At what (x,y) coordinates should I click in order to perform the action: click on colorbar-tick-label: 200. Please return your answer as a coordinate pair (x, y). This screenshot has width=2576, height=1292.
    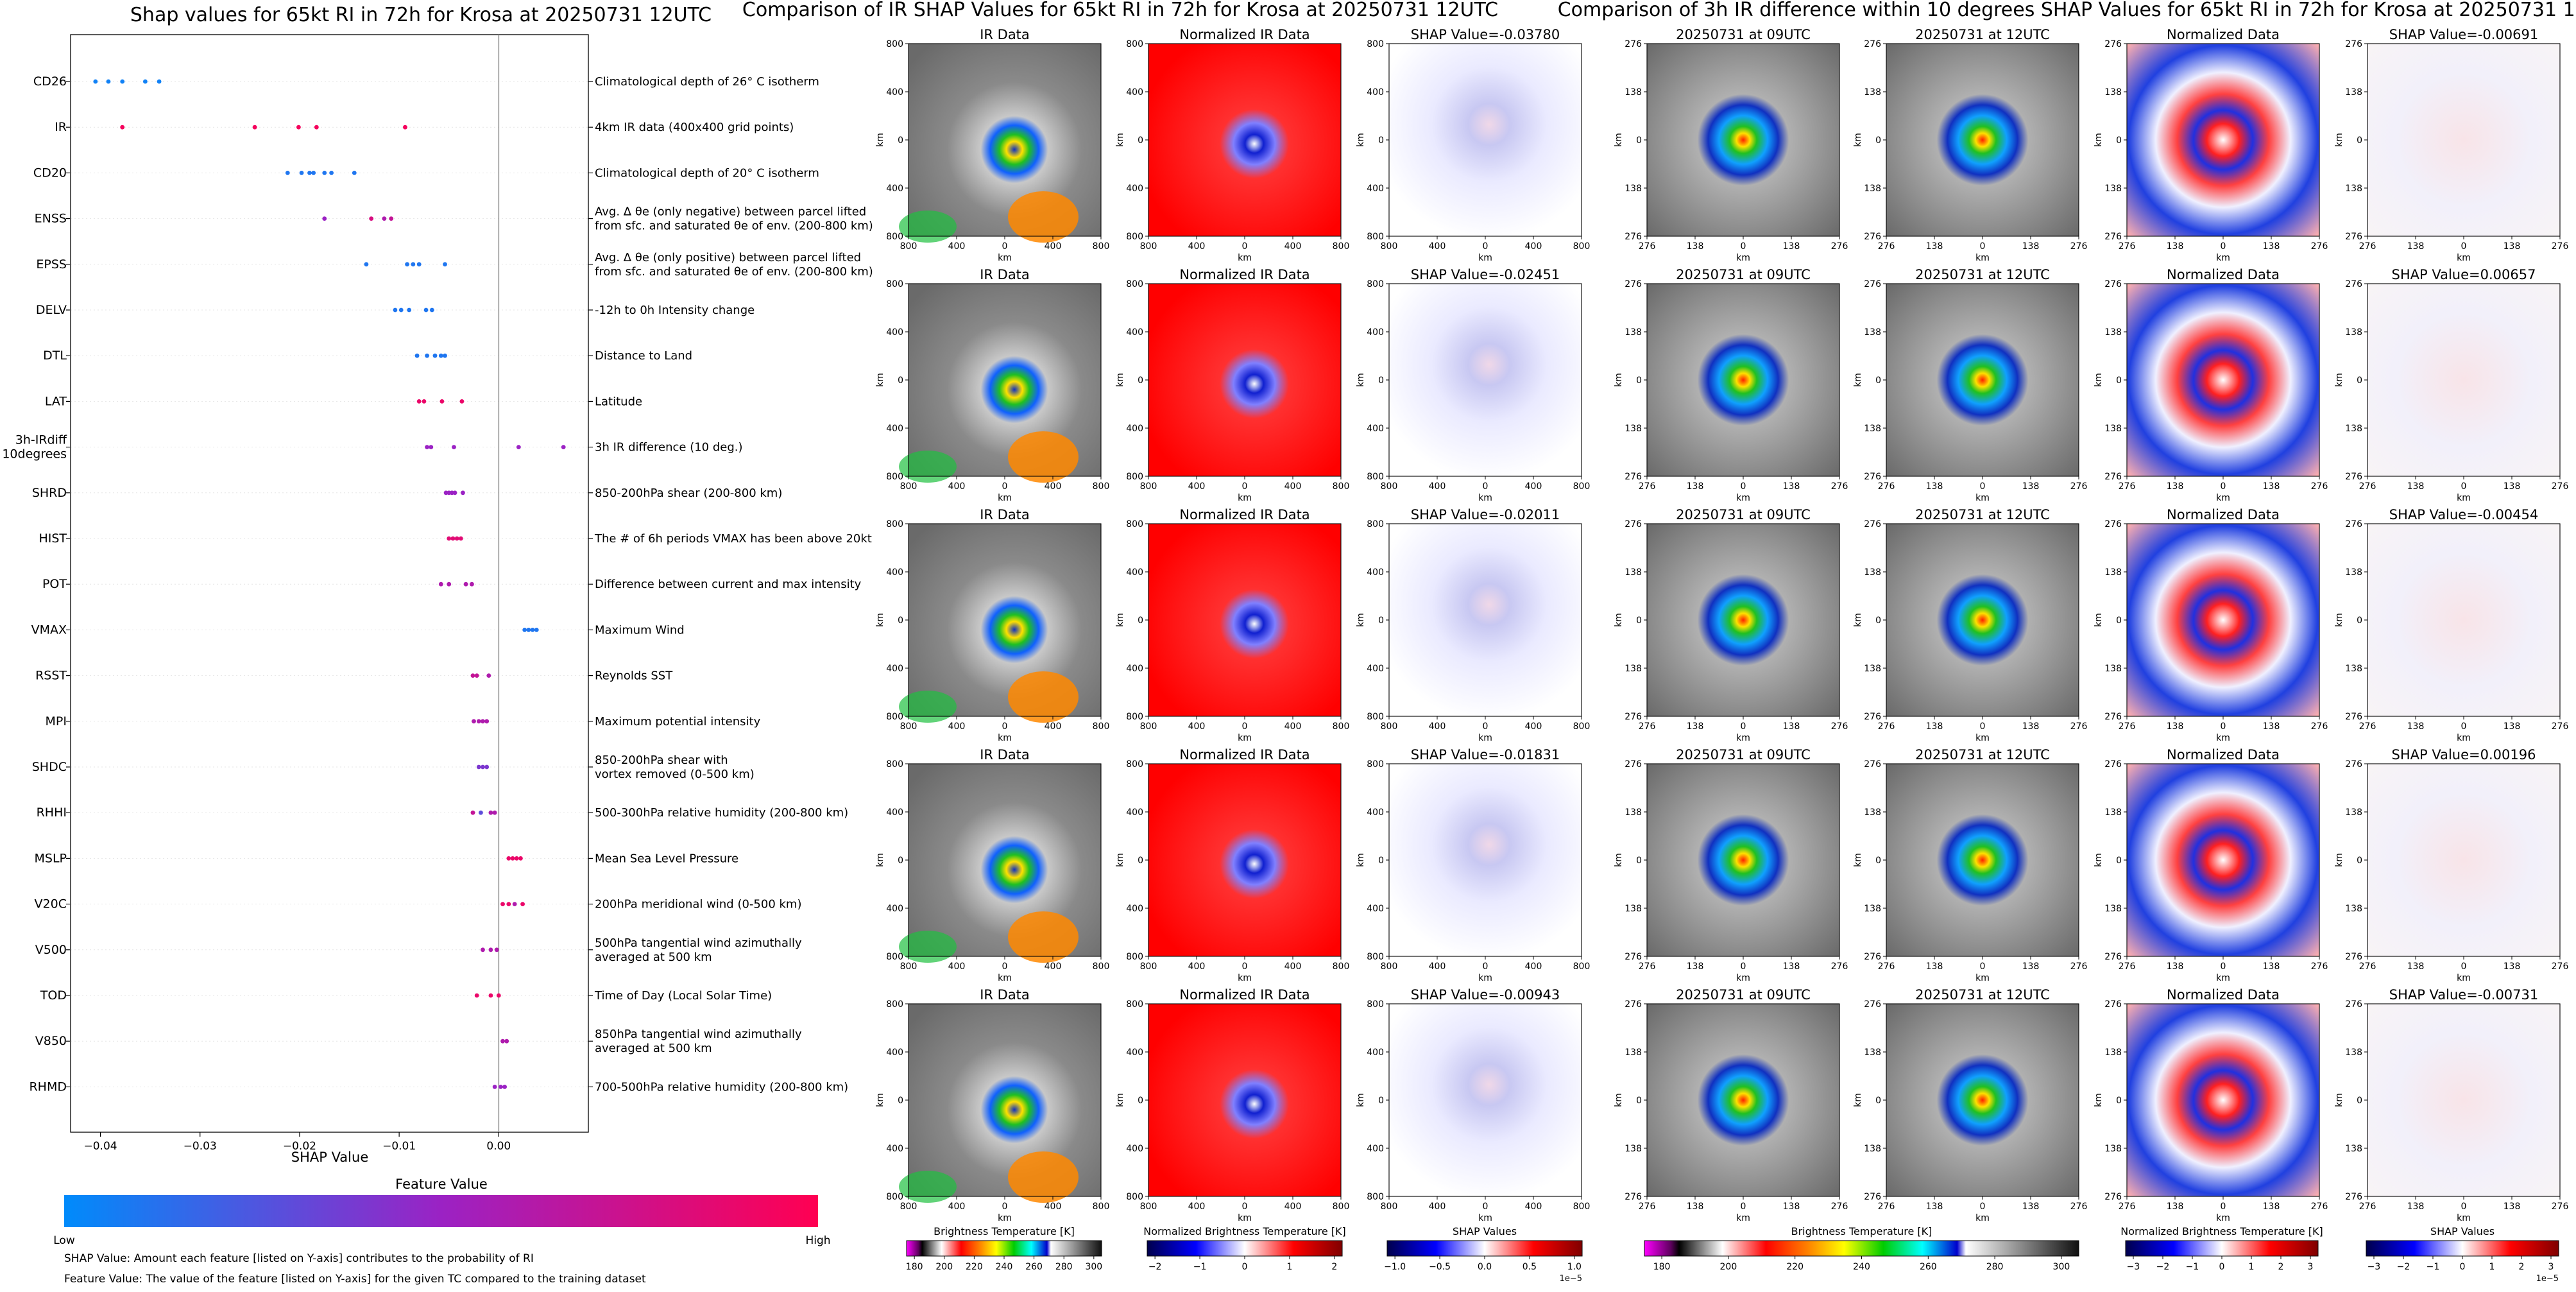
    Looking at the image, I should click on (1728, 1267).